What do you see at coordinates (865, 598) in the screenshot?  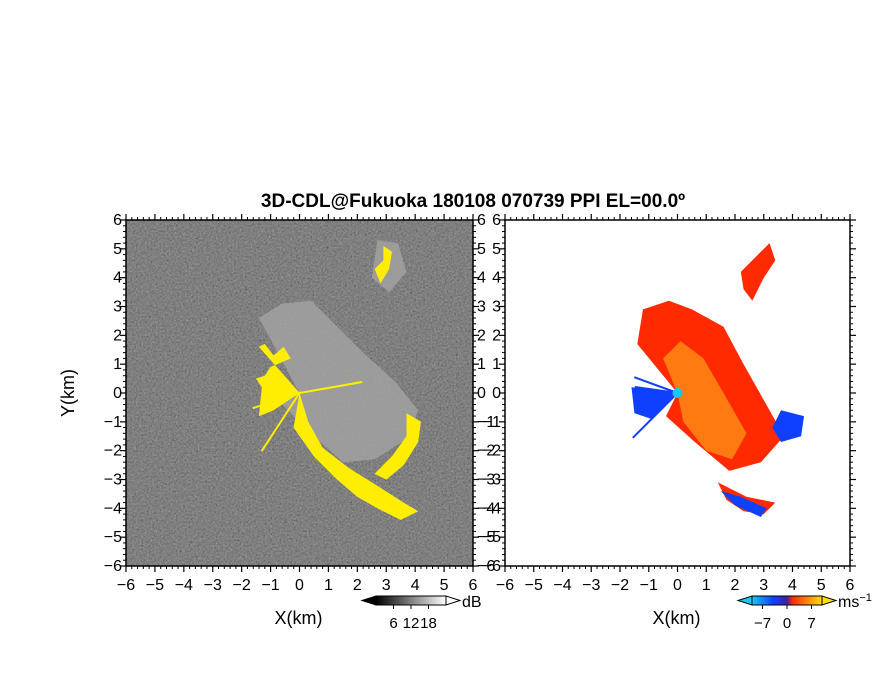 I see `colorbar-unit-exponent: −1` at bounding box center [865, 598].